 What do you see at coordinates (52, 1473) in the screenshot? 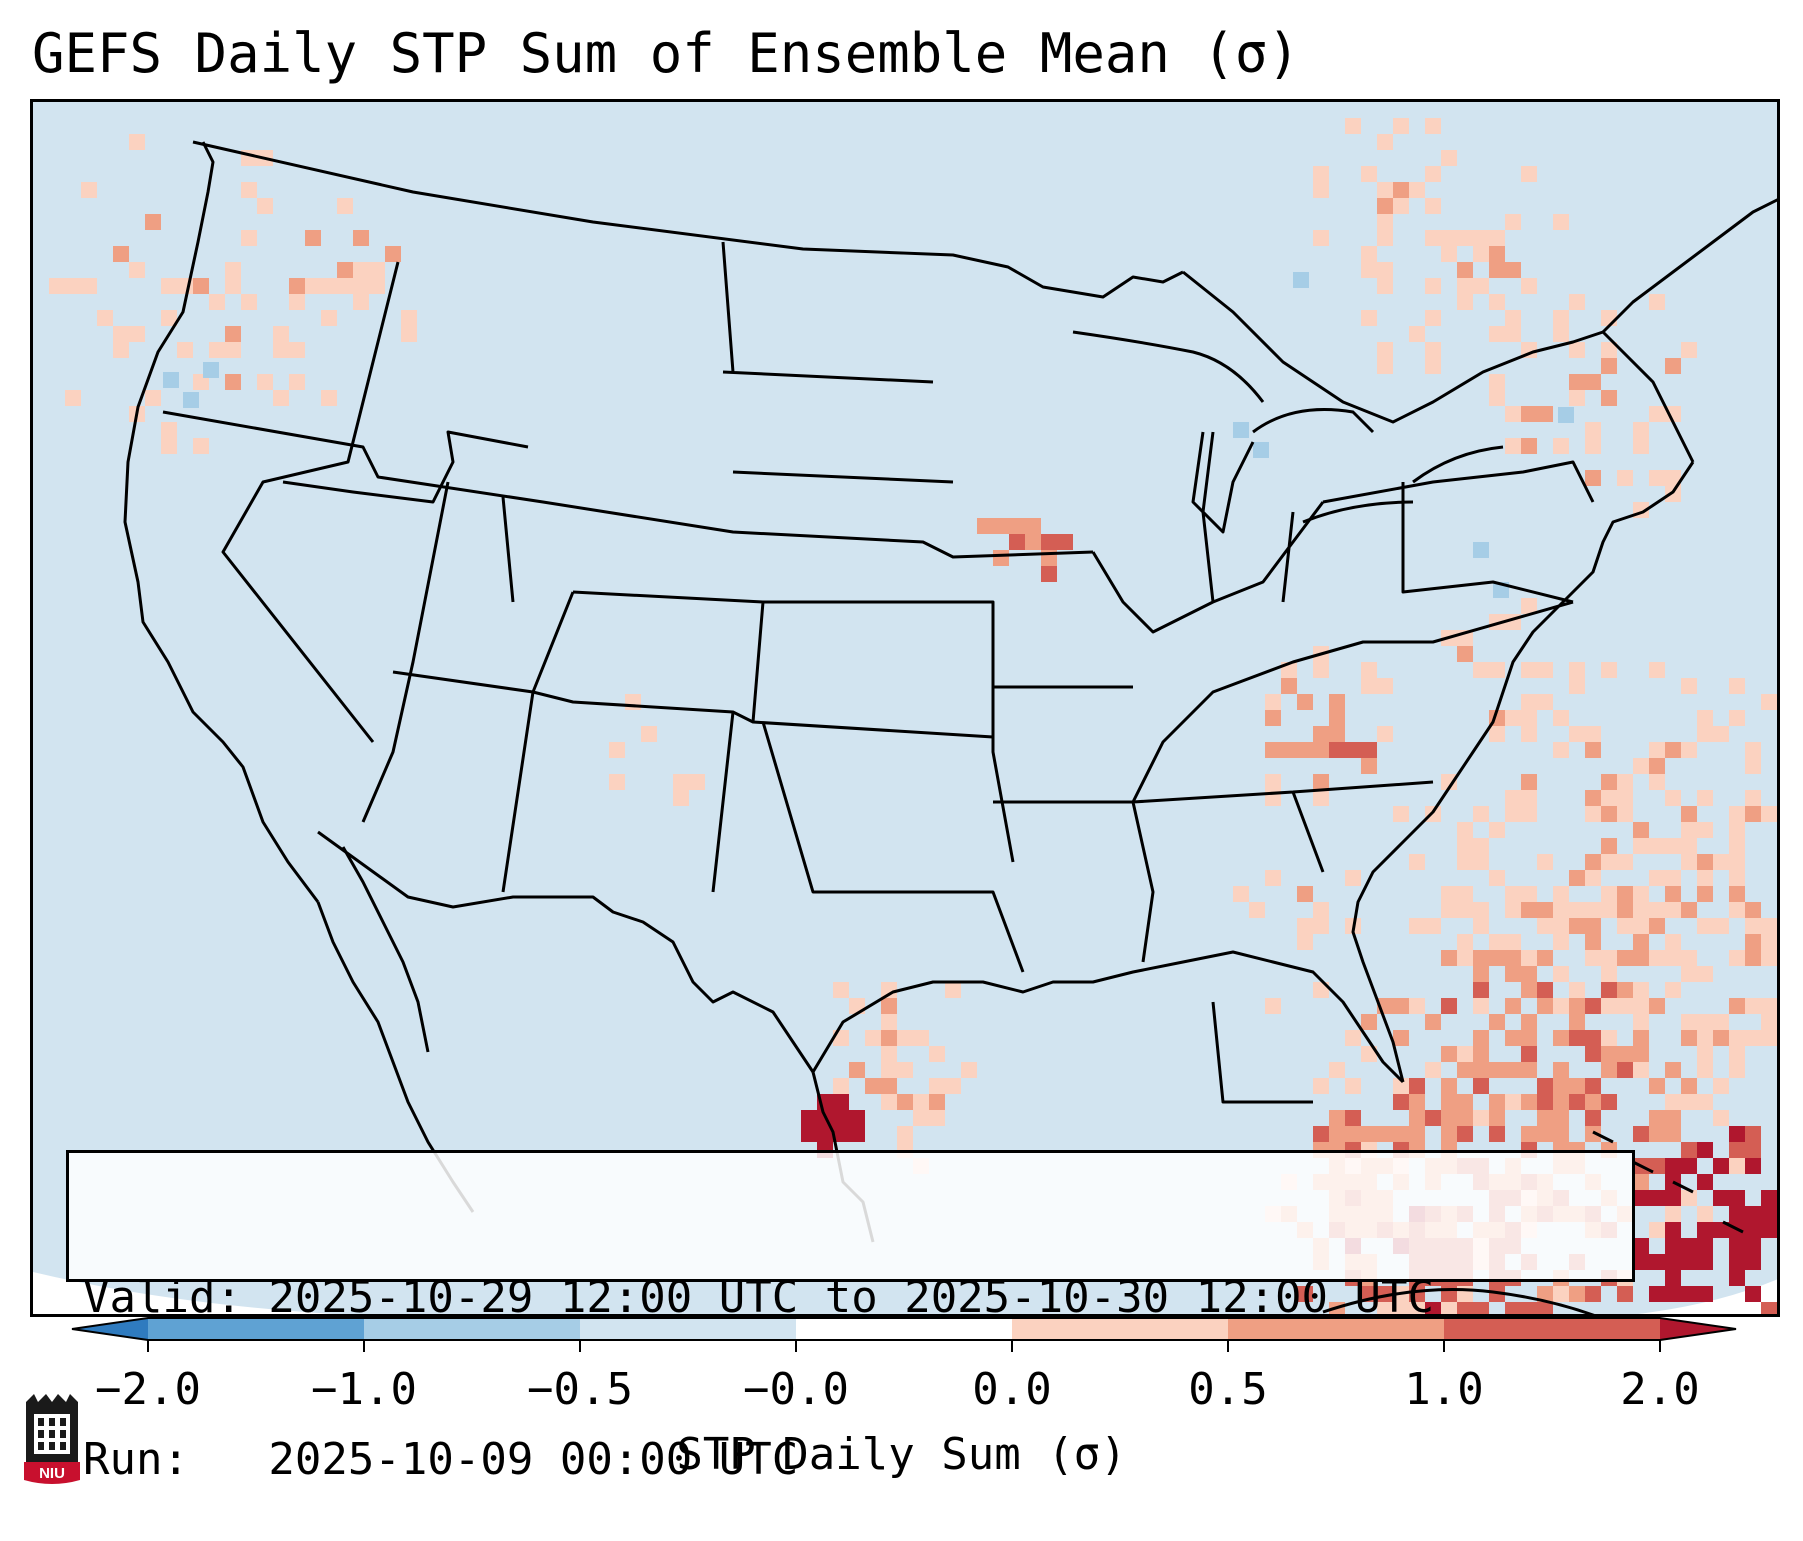
I see `niu-logo-text: NIU` at bounding box center [52, 1473].